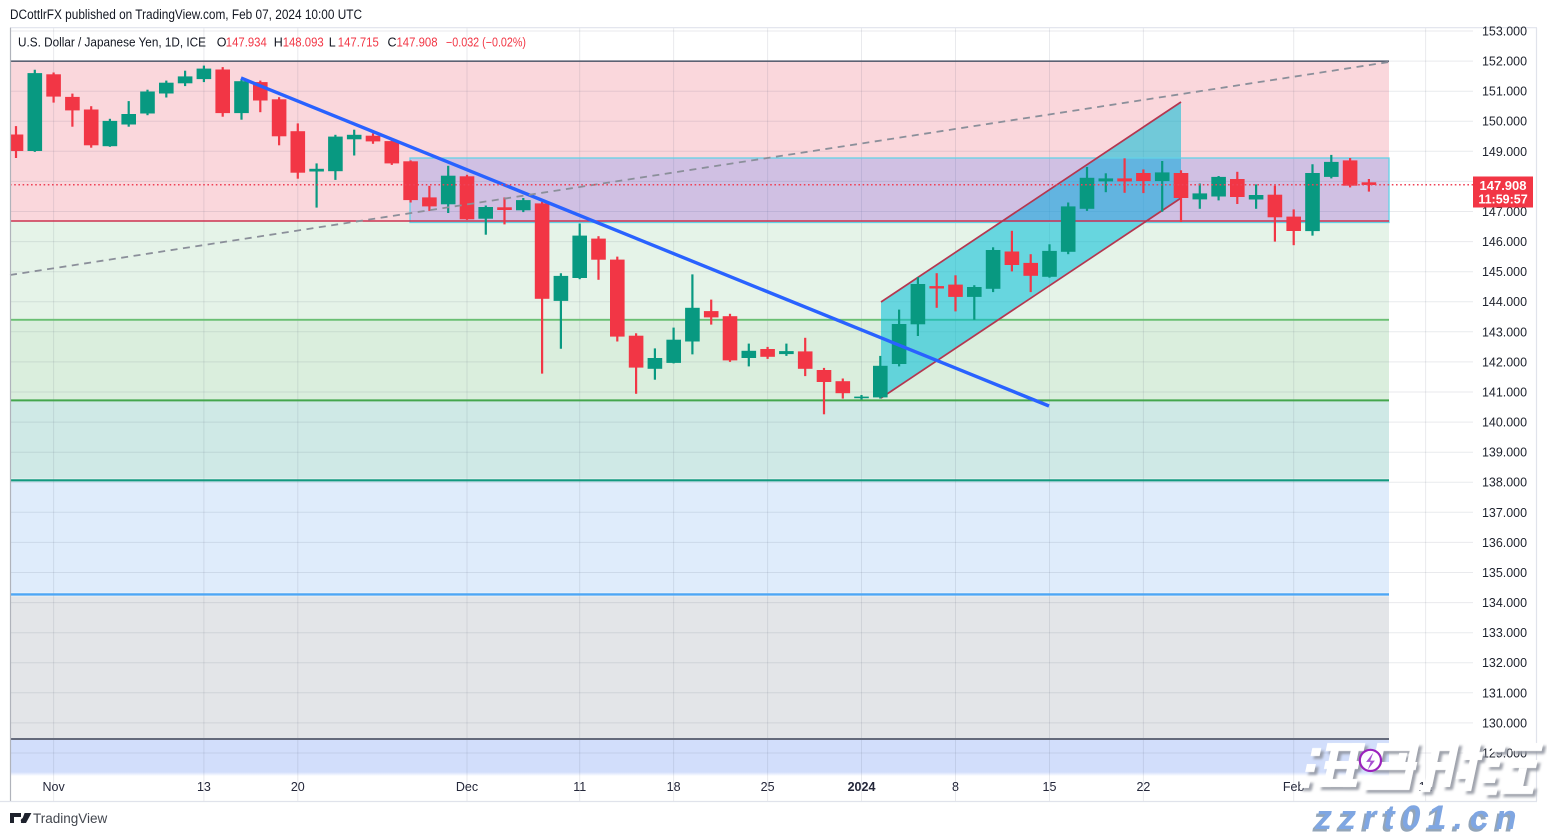 Image resolution: width=1547 pixels, height=836 pixels. Describe the element at coordinates (1294, 787) in the screenshot. I see `svg-text: Feb` at that location.